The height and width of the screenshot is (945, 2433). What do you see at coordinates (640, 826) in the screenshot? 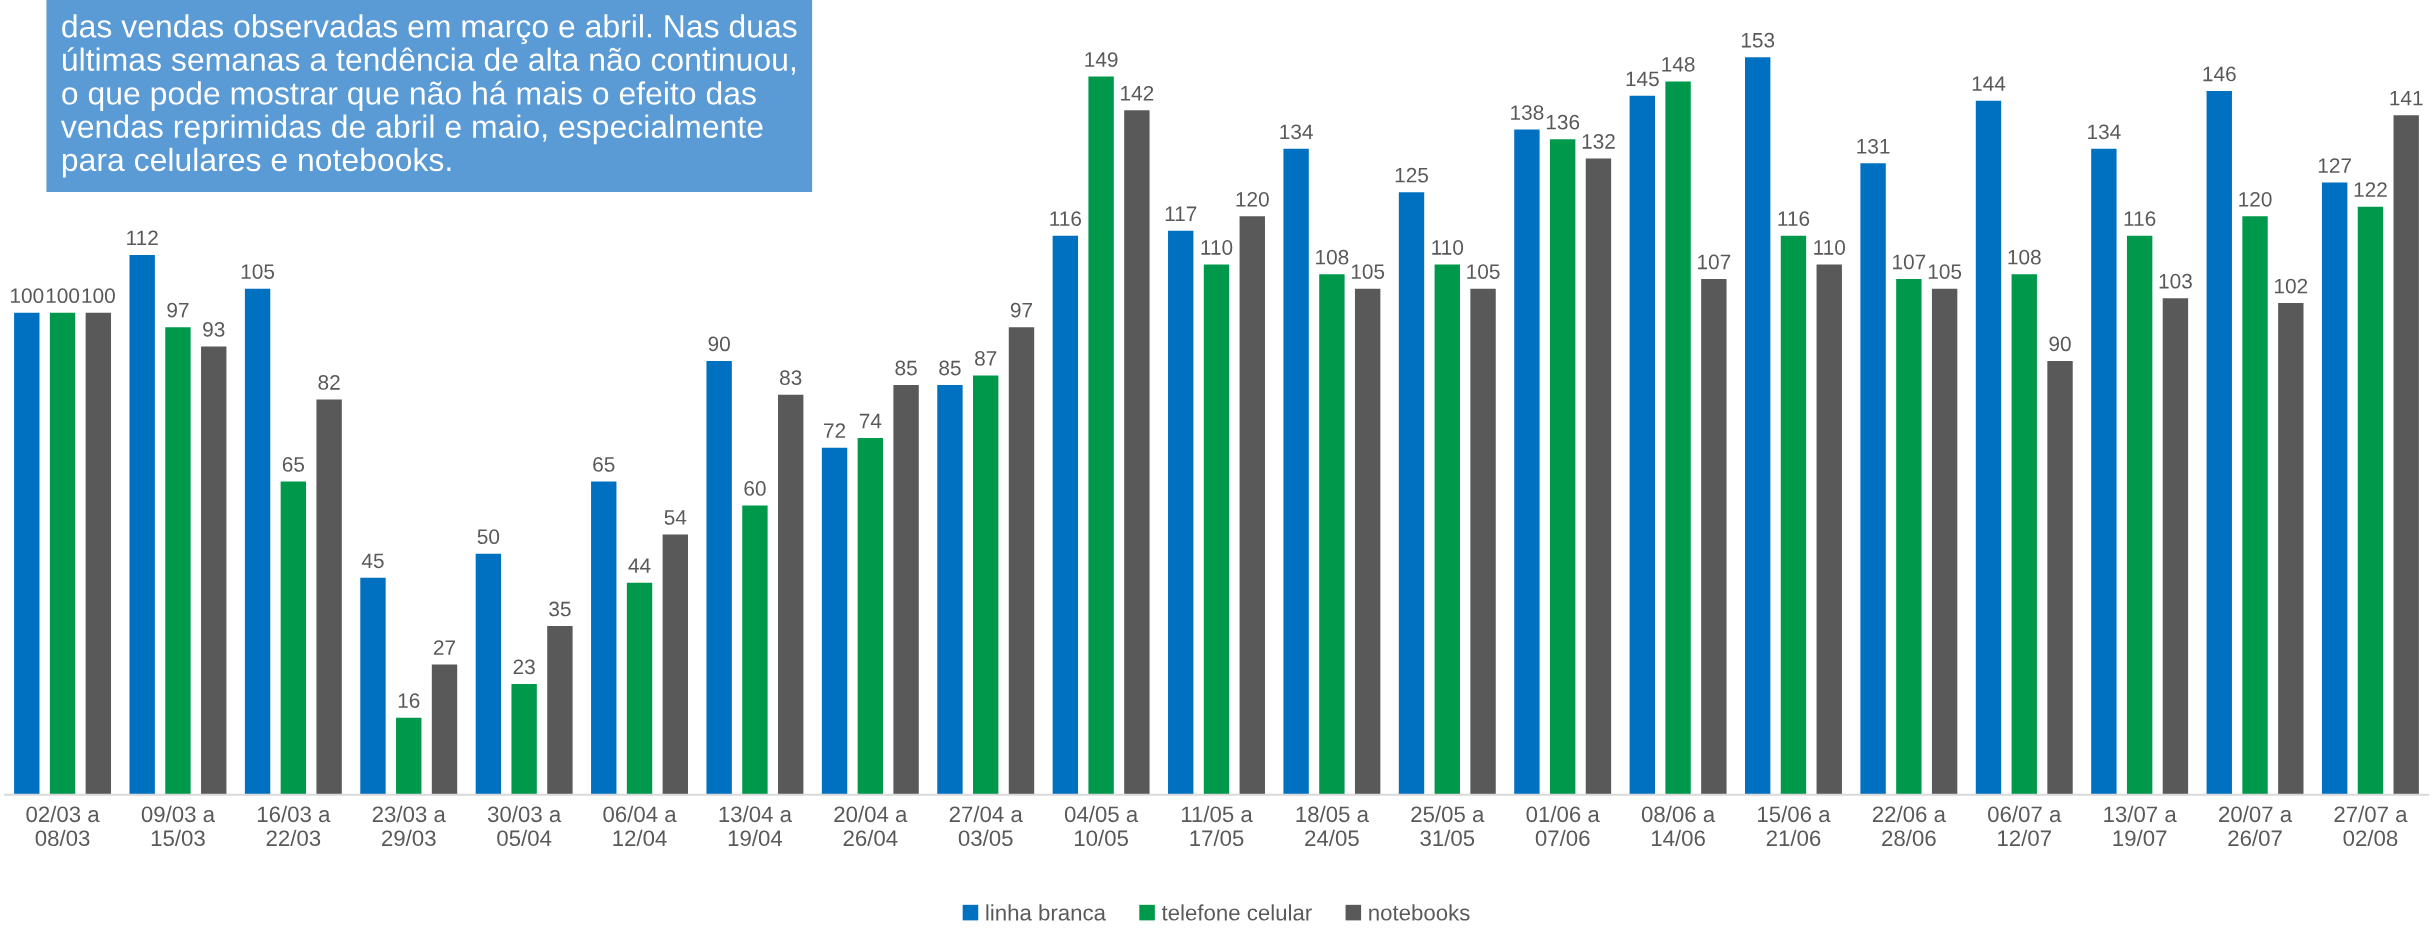
I see `x-tick-label: 06/04 a 12/04` at bounding box center [640, 826].